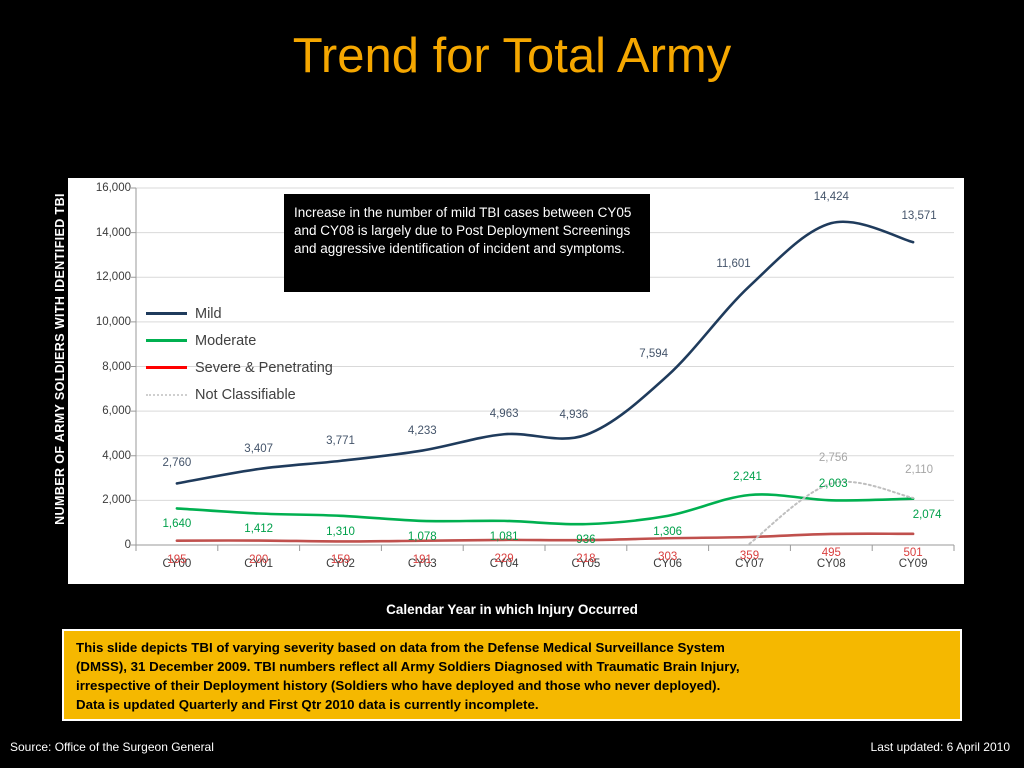 This screenshot has width=1024, height=768. Describe the element at coordinates (226, 340) in the screenshot. I see `legend-label: Moderate` at that location.